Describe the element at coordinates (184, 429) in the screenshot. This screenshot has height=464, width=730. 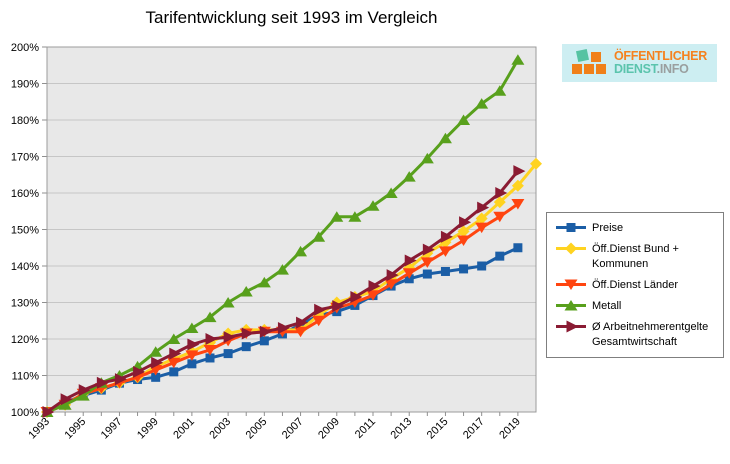
I see `x-axis-label: 2001` at that location.